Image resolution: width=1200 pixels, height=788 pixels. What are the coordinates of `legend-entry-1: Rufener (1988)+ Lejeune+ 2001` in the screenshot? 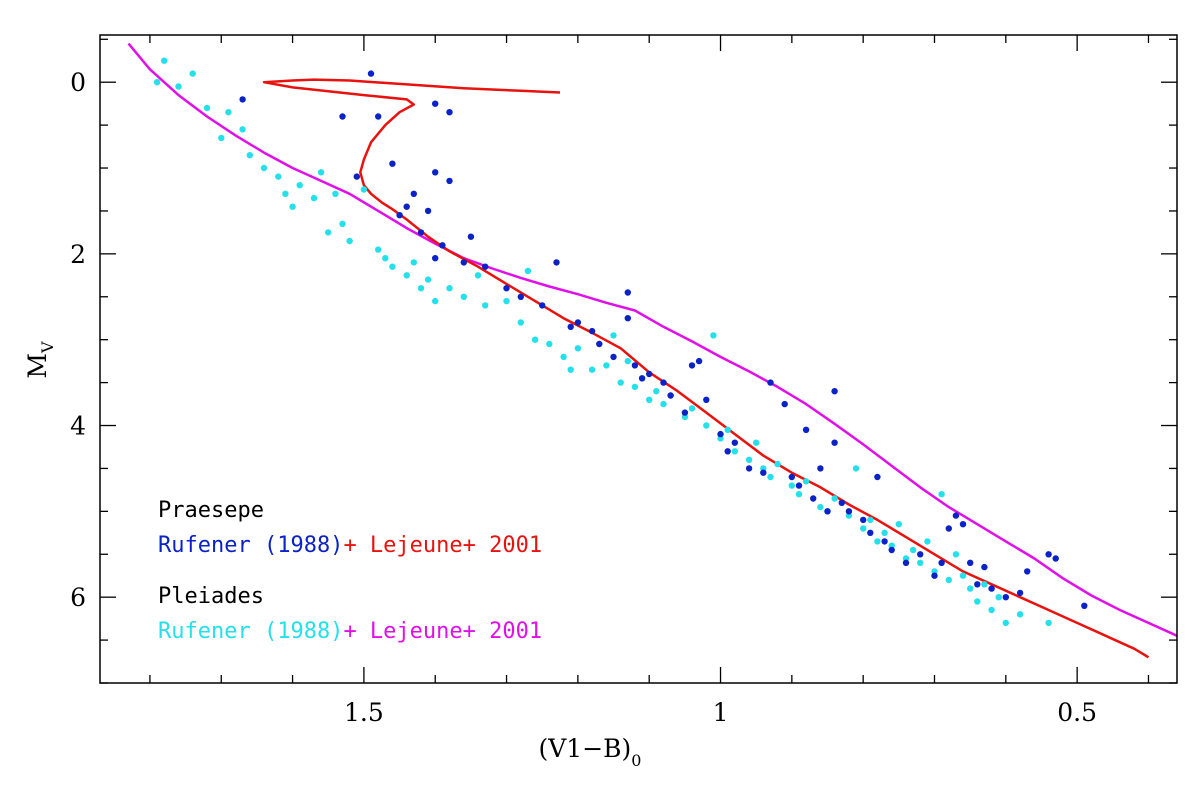 It's located at (350, 631).